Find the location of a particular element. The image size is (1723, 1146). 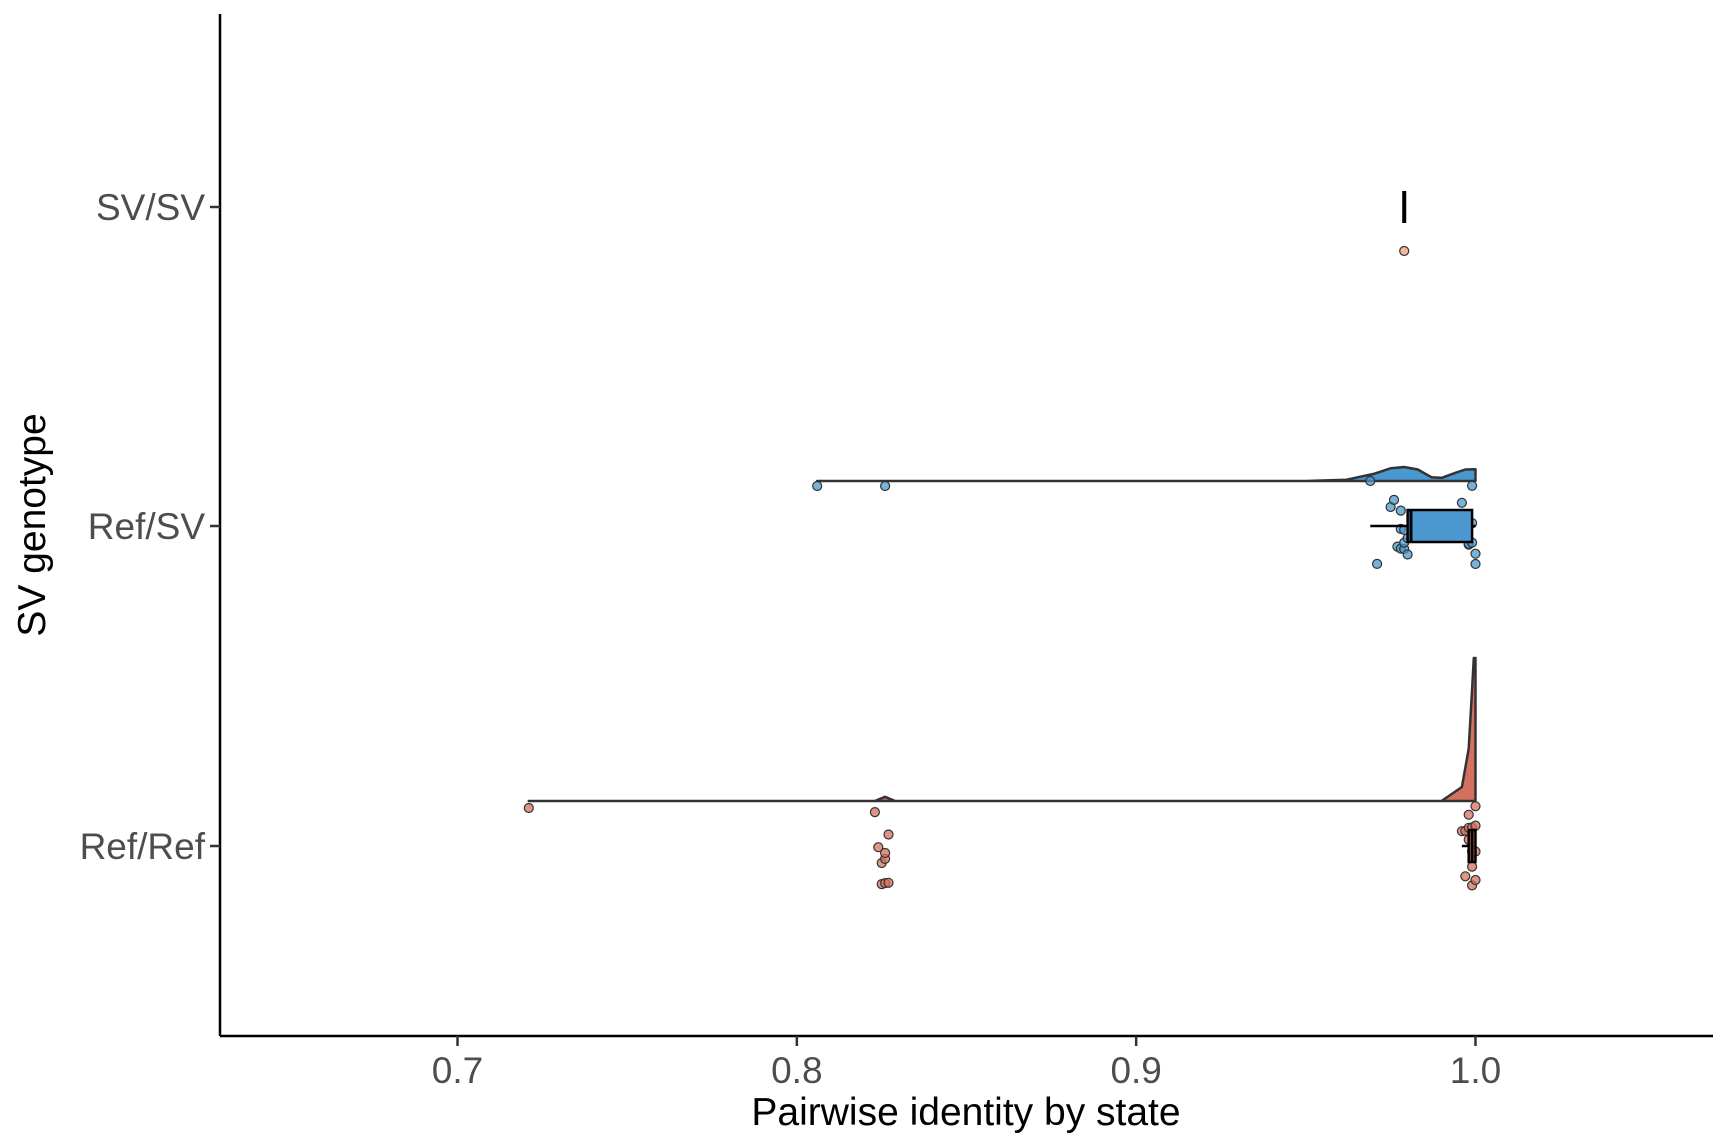

y-axis-title: SV genotype is located at coordinates (32, 524).